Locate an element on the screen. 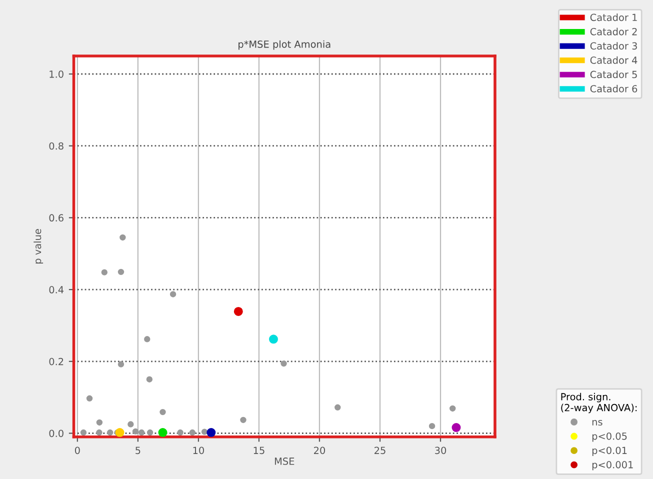  x-tick-label: 15 is located at coordinates (259, 450).